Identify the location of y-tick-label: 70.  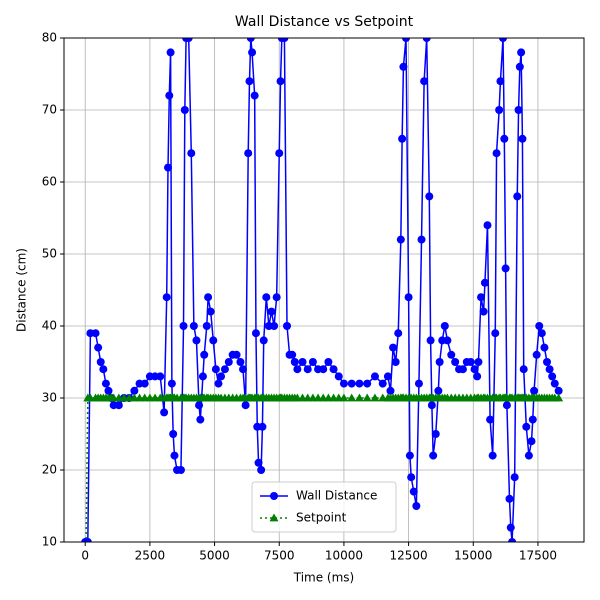
(49, 110).